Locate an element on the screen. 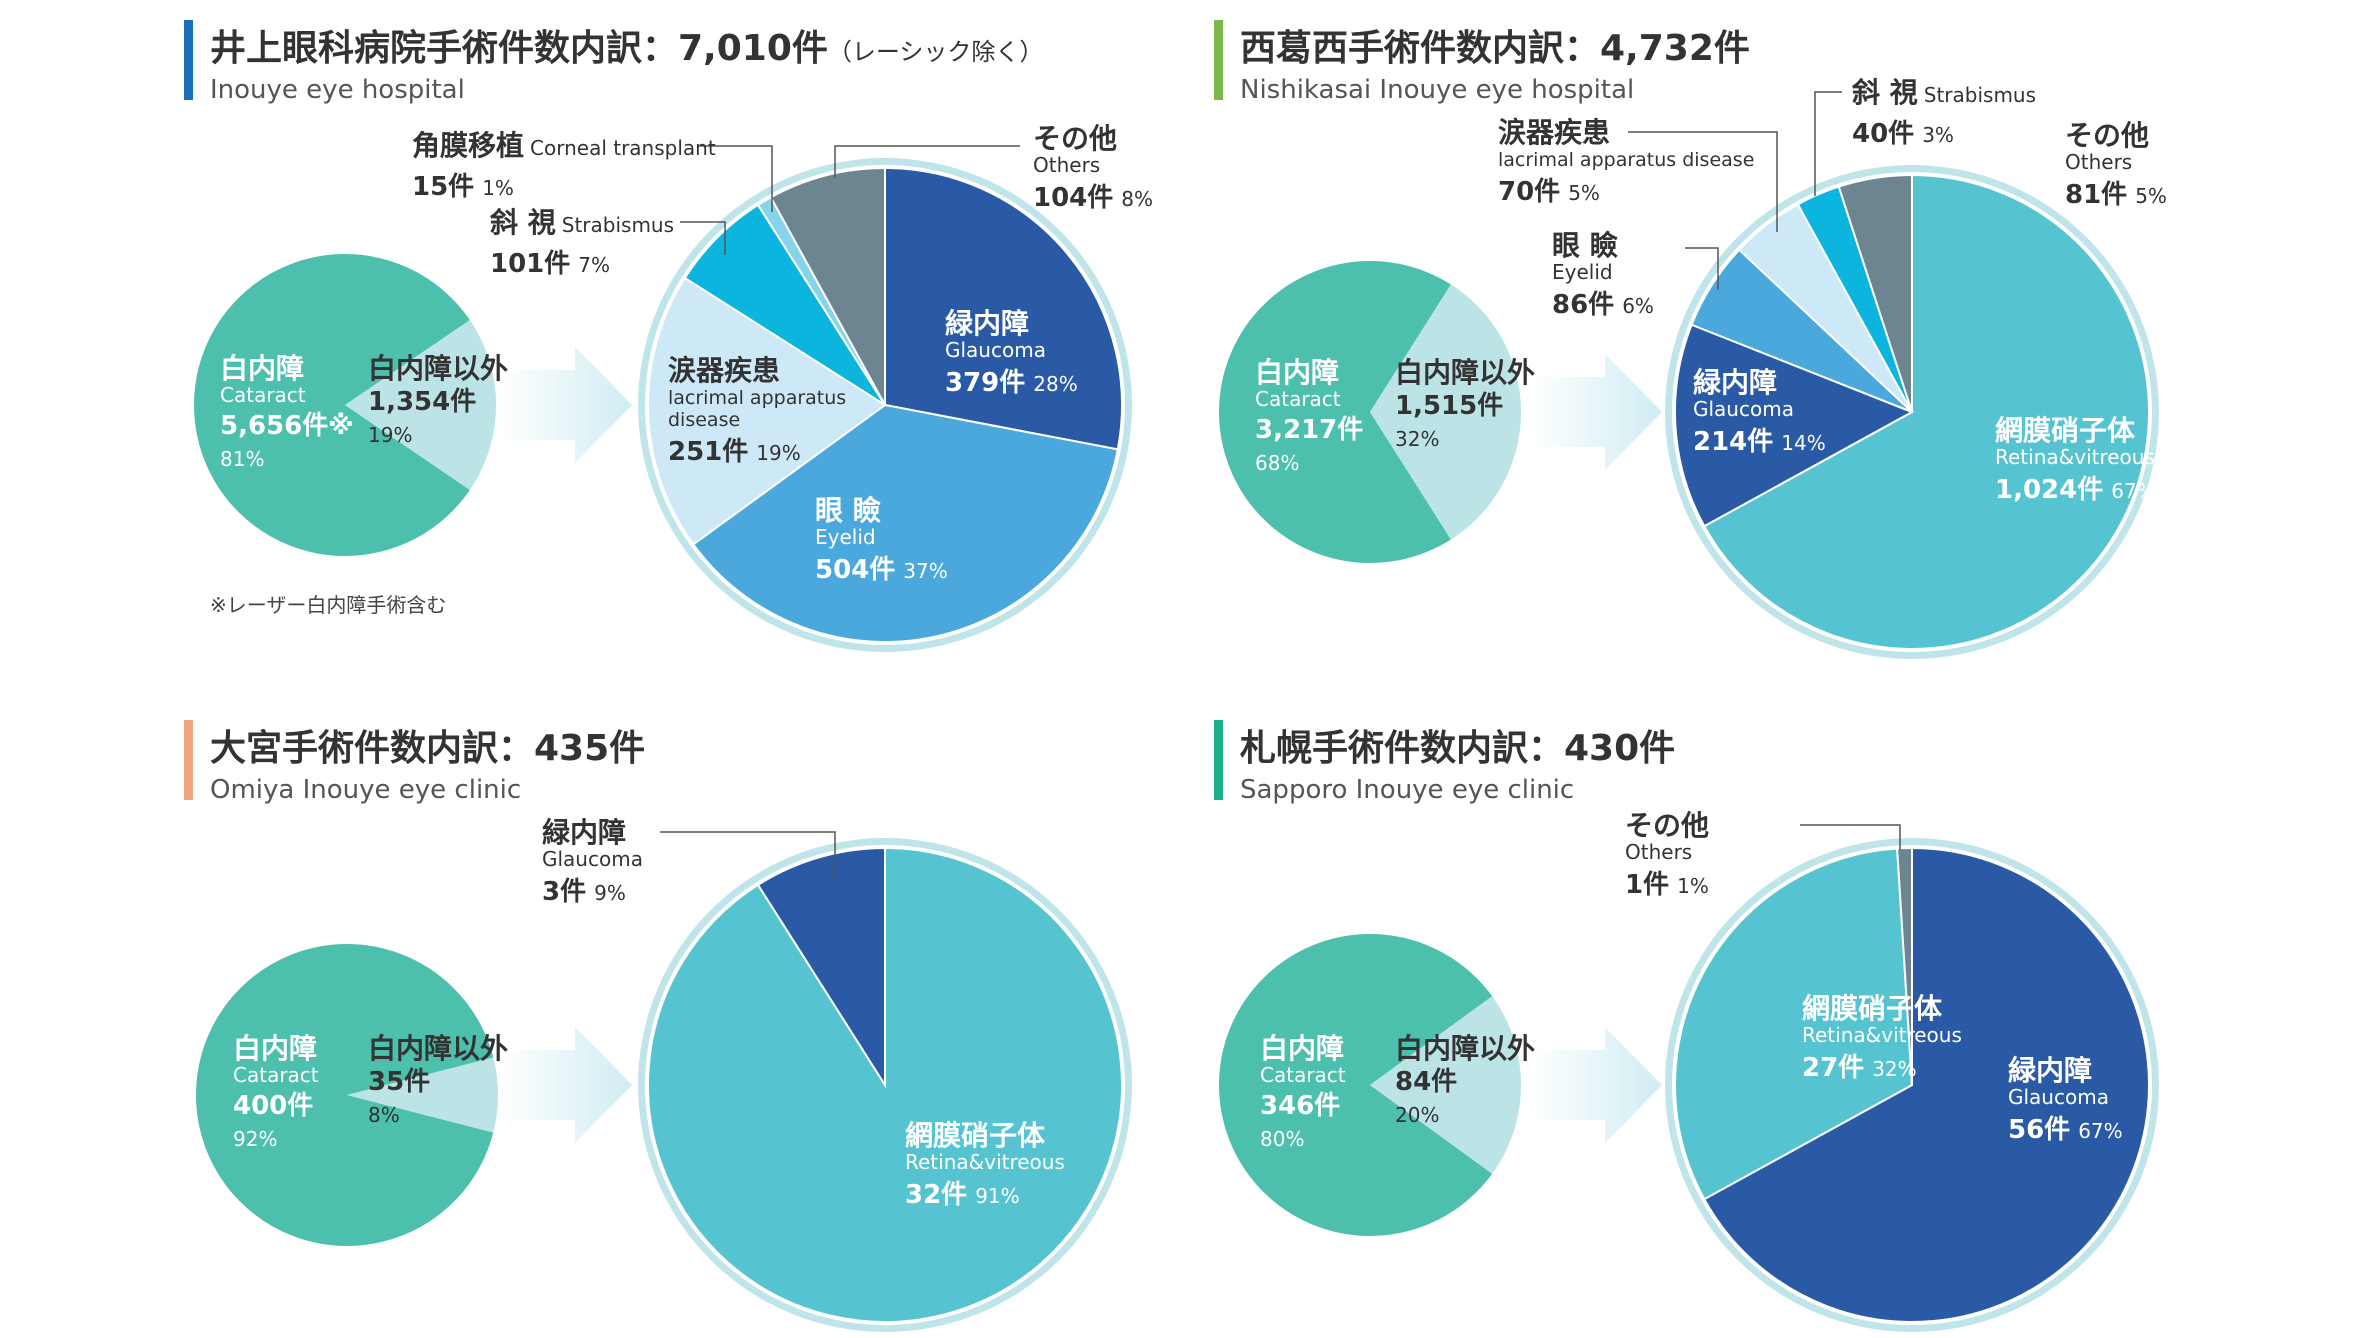  chart-title: 大宮手術件数内訳：435件 is located at coordinates (427, 748).